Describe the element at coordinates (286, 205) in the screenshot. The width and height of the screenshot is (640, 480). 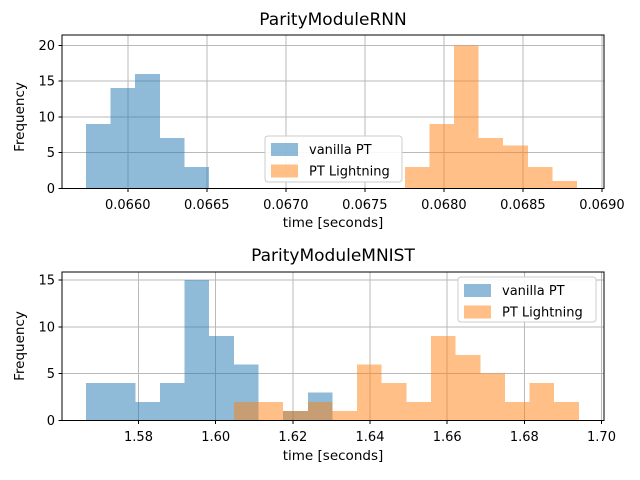
I see `x-tick-label: 0.0670` at that location.